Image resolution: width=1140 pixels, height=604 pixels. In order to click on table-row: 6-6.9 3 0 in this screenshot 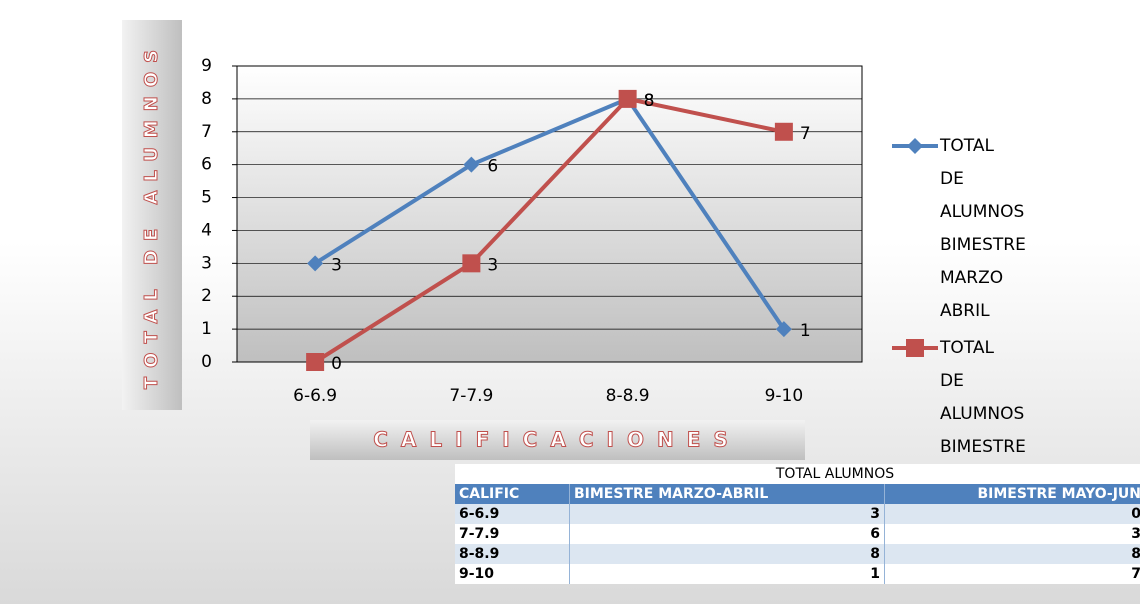, I will do `click(797, 514)`.